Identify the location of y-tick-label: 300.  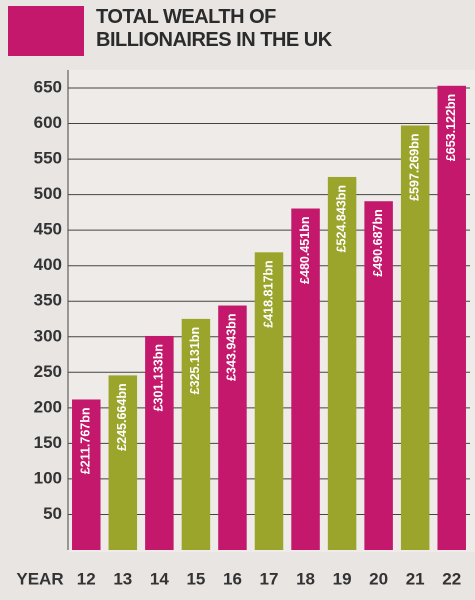
(48, 335).